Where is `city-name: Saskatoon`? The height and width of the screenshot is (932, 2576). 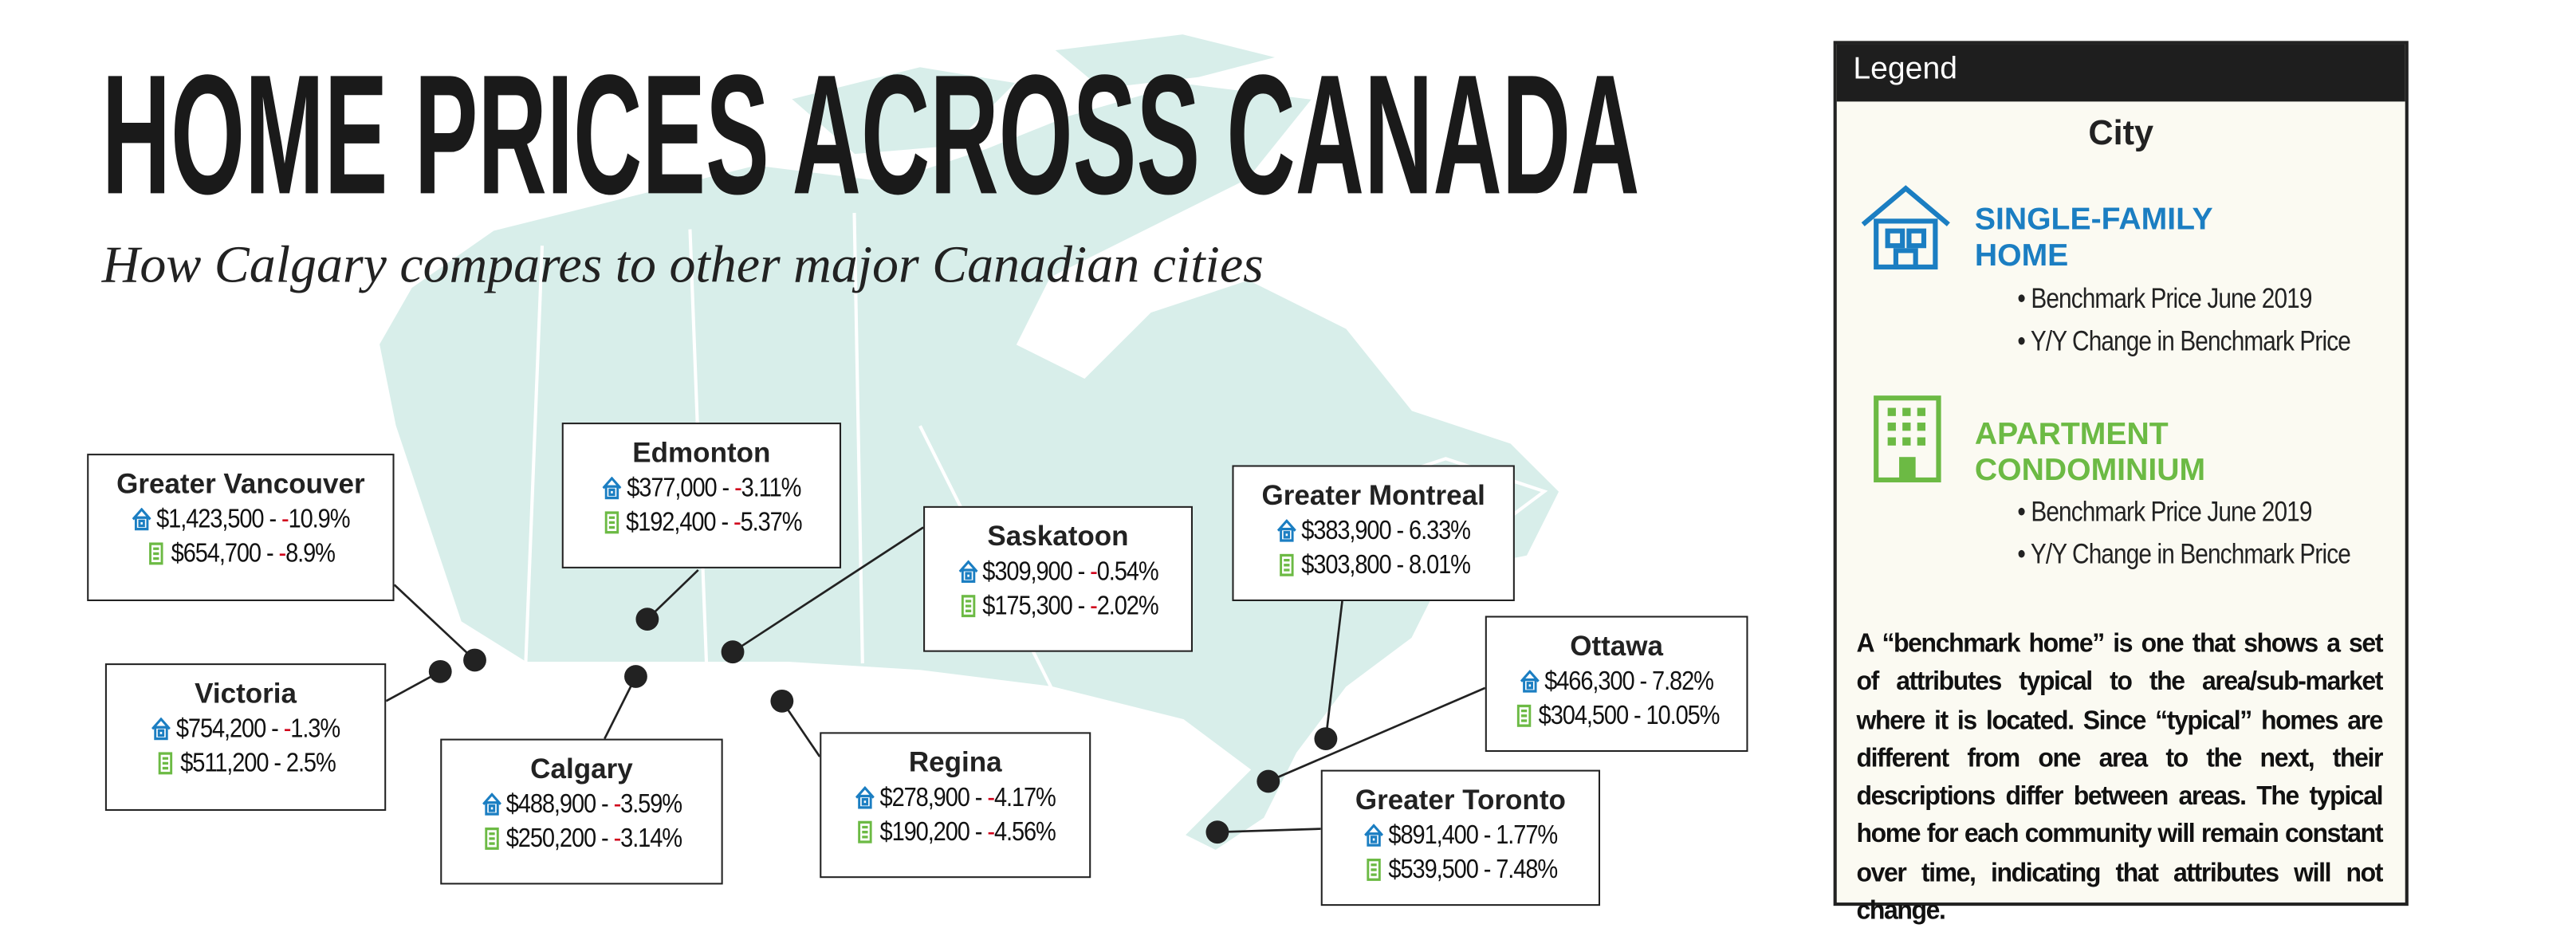 city-name: Saskatoon is located at coordinates (1058, 537).